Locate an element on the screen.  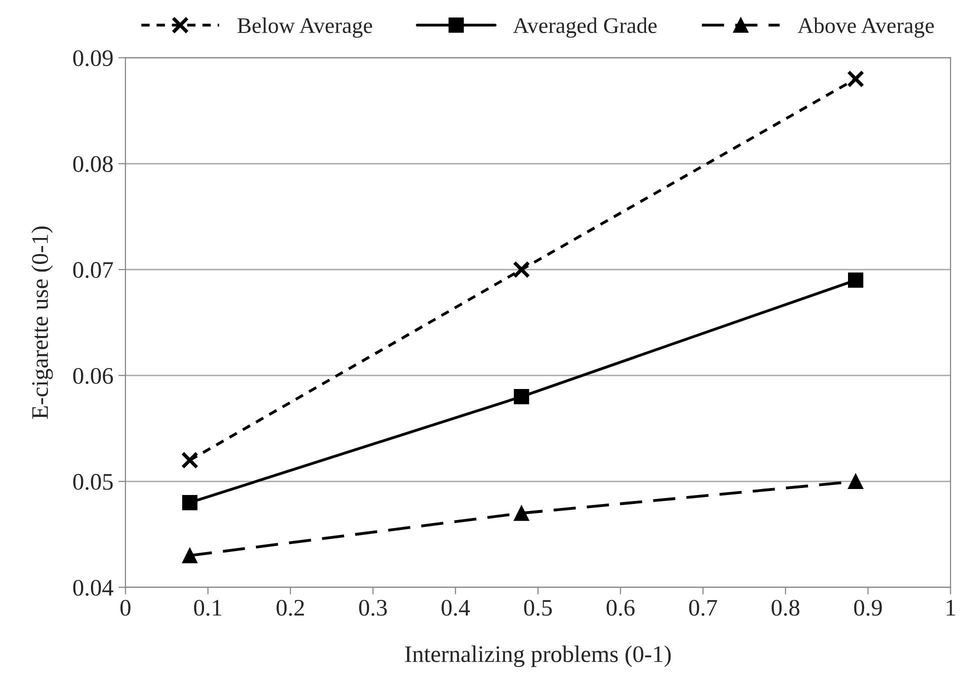
y-axis-title: E-cigarette use (0-1) is located at coordinates (42, 322).